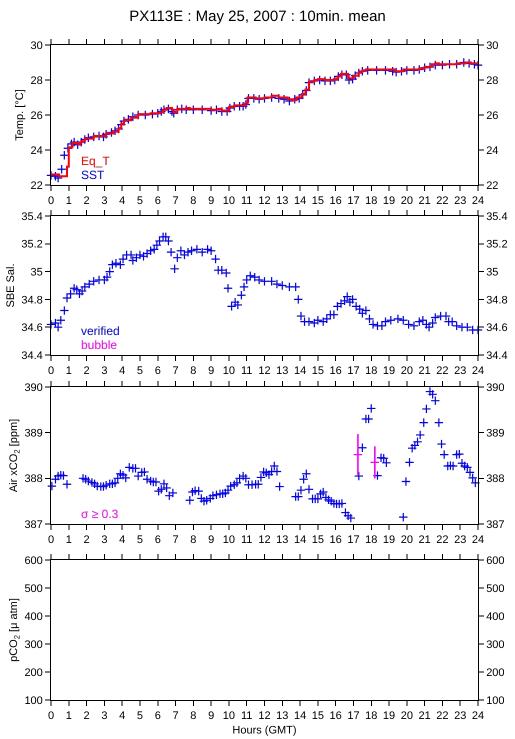  I want to click on y-tick-label: 387, so click(33, 524).